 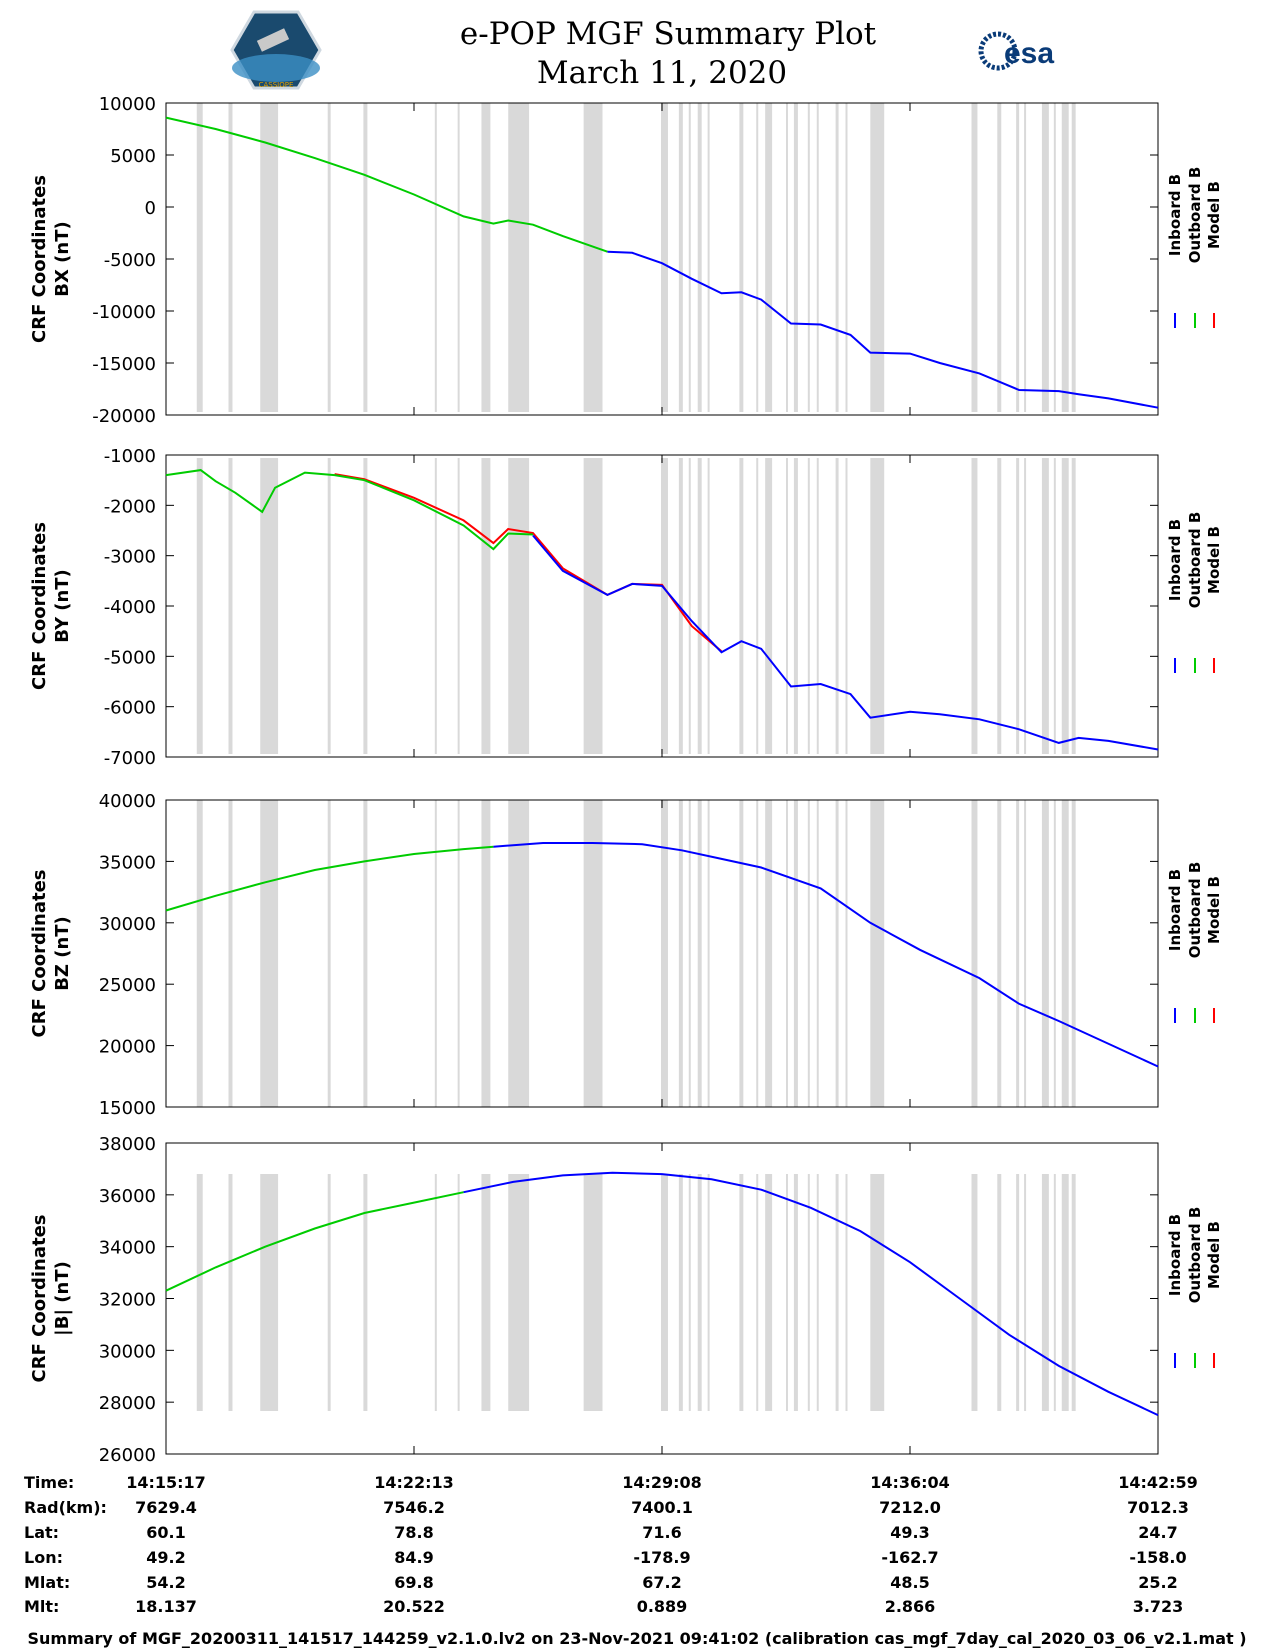 What do you see at coordinates (133, 156) in the screenshot?
I see `y-tick-label: 5000` at bounding box center [133, 156].